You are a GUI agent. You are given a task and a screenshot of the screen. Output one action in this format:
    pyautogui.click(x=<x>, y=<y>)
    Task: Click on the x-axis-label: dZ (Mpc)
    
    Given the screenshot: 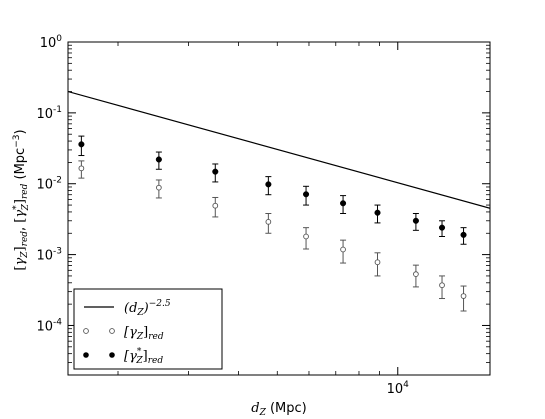 What is the action you would take?
    pyautogui.click(x=279, y=409)
    